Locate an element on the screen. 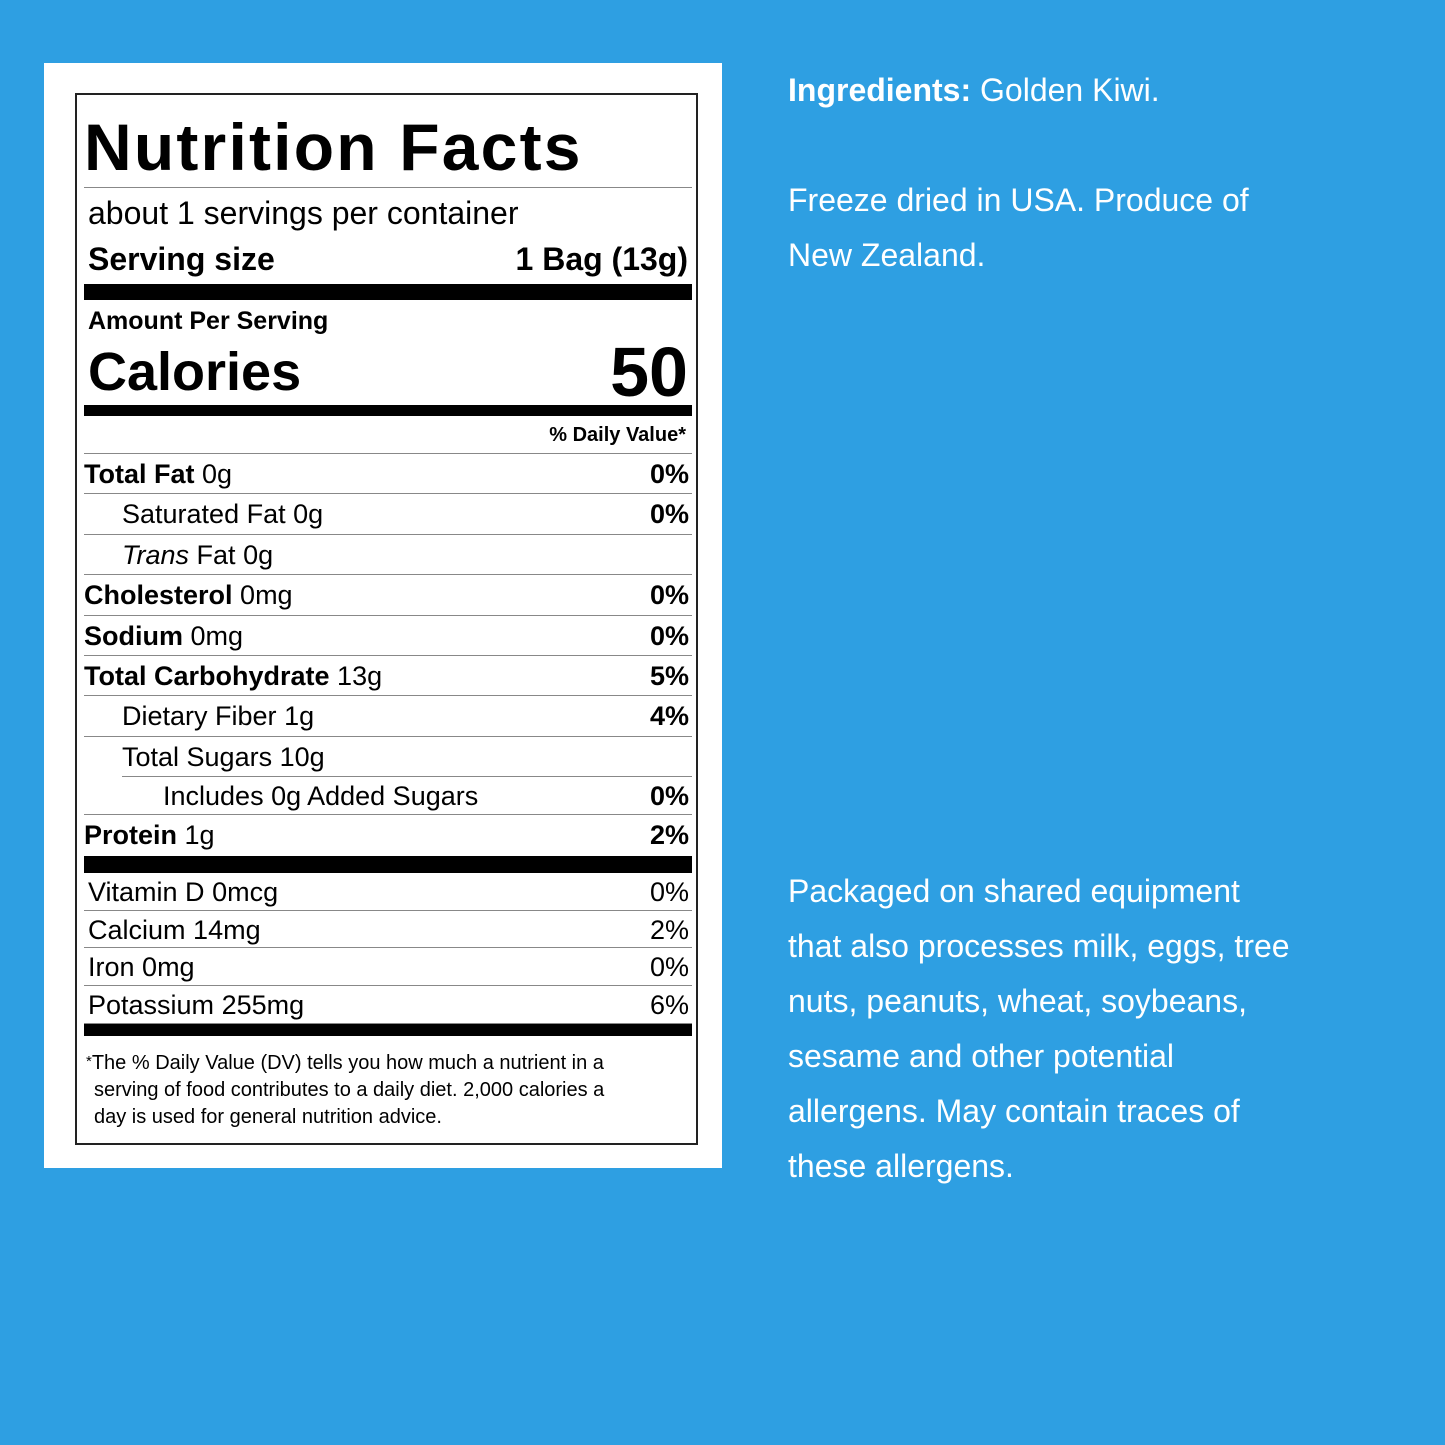  label-title: Nutrition Facts is located at coordinates (388, 141).